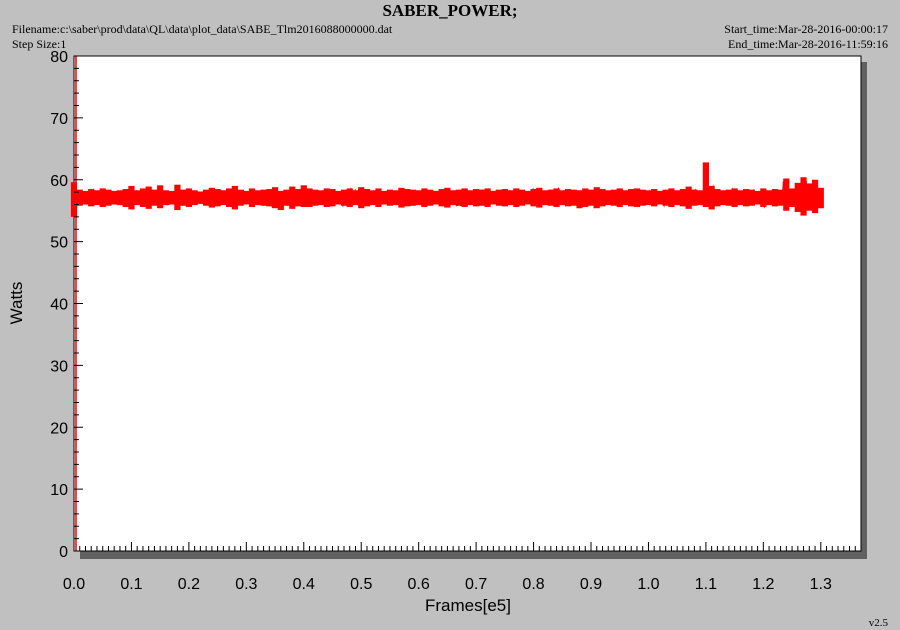  Describe the element at coordinates (59, 428) in the screenshot. I see `y-tick-label: 20` at that location.